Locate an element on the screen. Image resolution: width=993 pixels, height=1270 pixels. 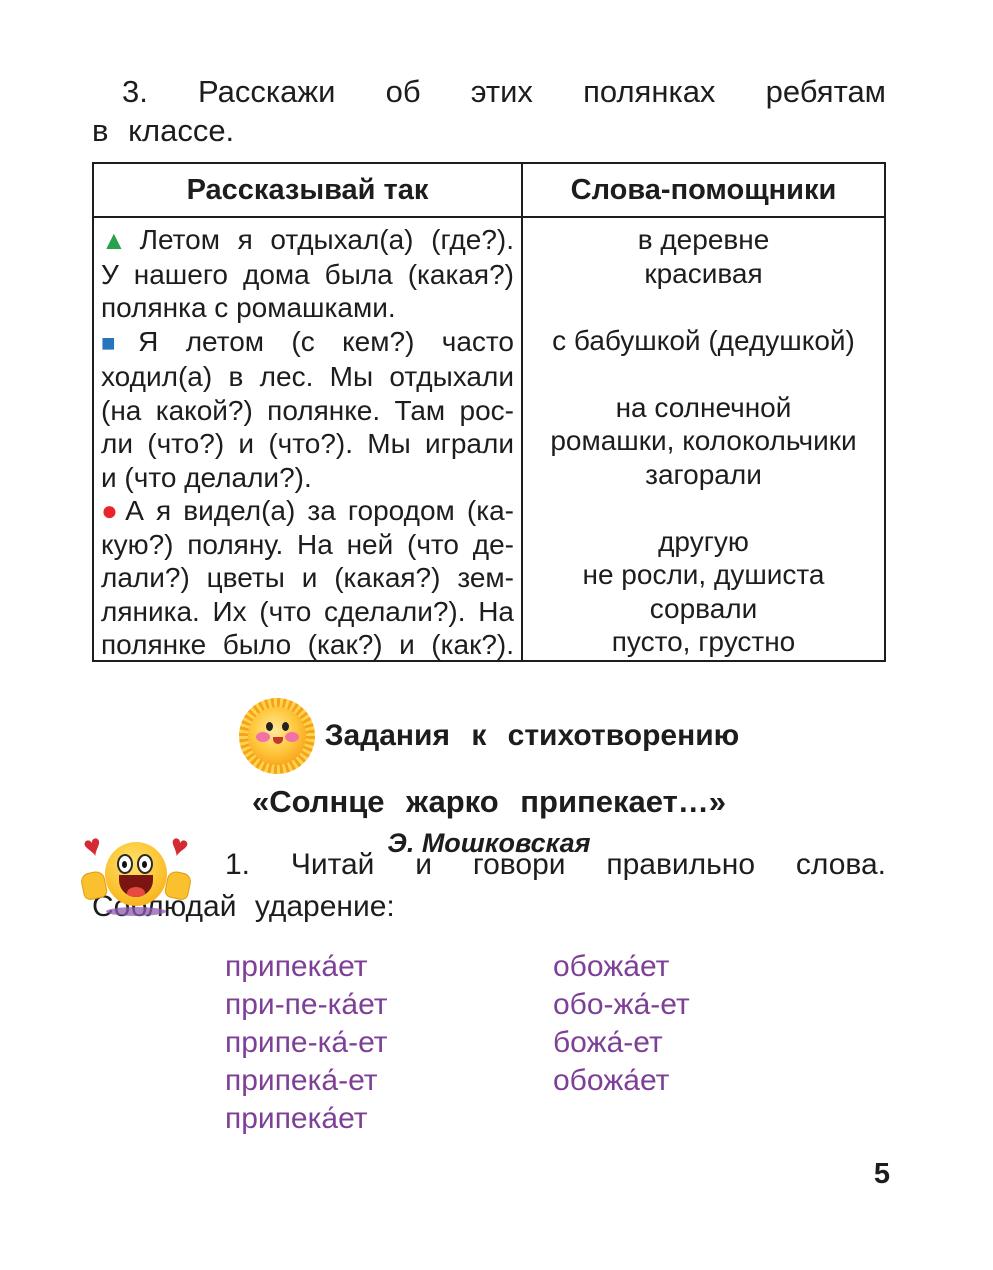
table-left-line: ▲ Летом я отдыхал(а) (где?). is located at coordinates (307, 239).